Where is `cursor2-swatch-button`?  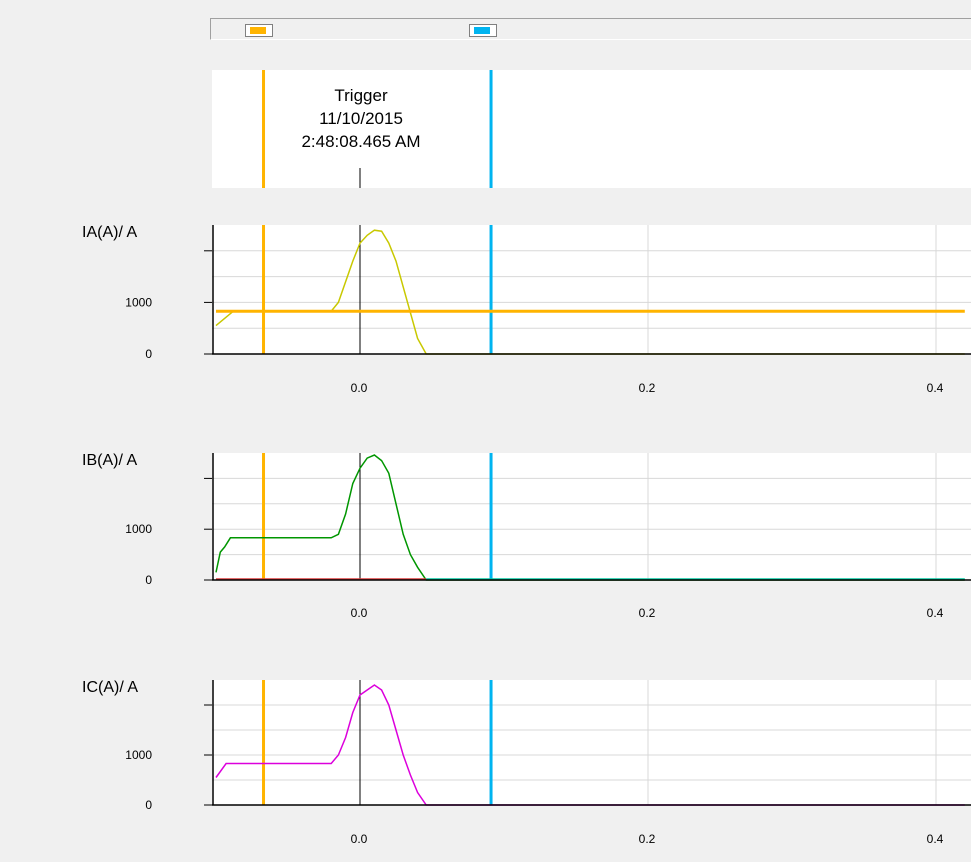 cursor2-swatch-button is located at coordinates (483, 30).